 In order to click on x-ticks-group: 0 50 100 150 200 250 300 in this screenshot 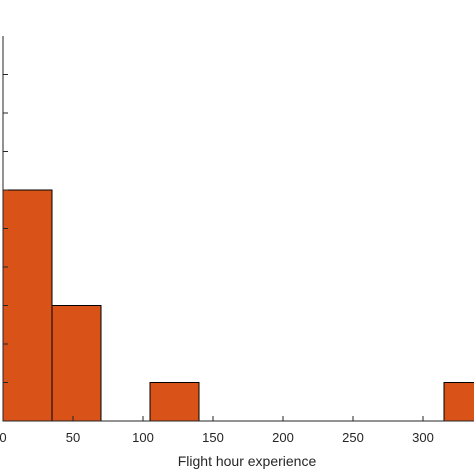, I will do `click(217, 430)`.